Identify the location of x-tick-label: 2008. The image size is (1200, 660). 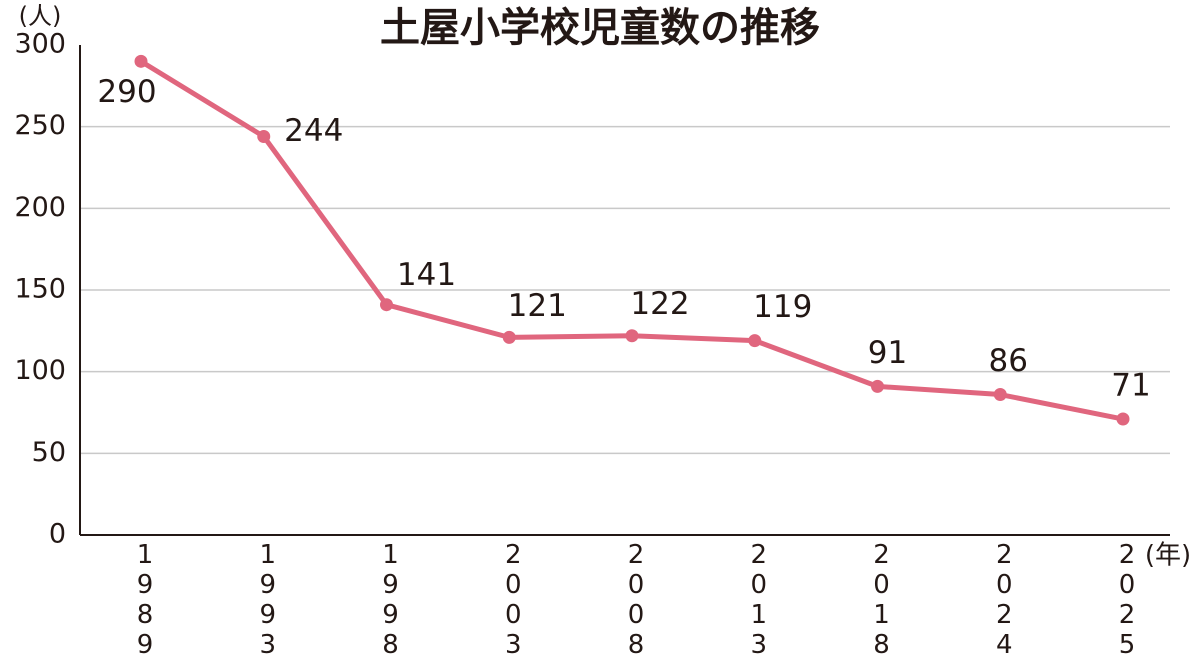
(636, 600).